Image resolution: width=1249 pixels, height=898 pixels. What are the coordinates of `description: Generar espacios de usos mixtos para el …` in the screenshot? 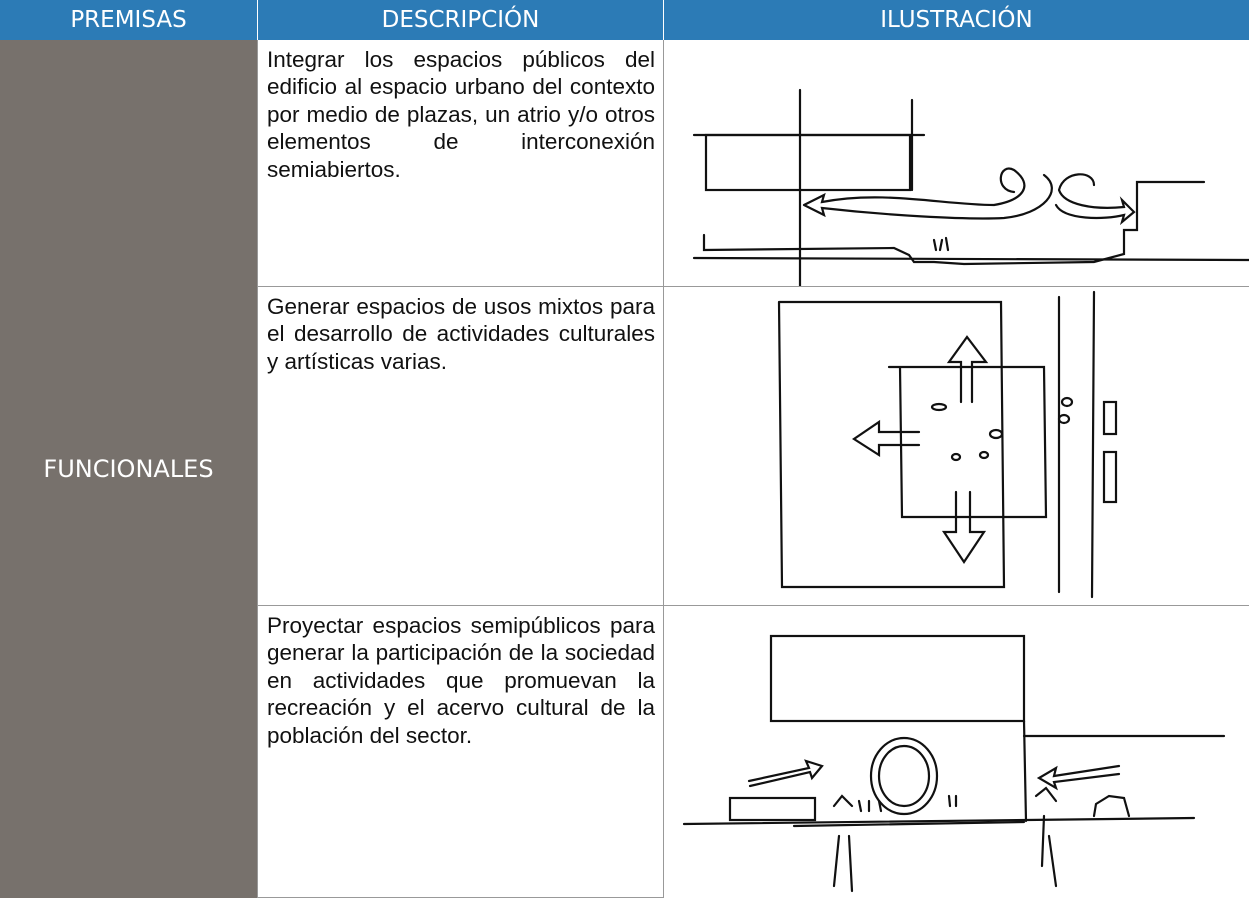 It's located at (460, 446).